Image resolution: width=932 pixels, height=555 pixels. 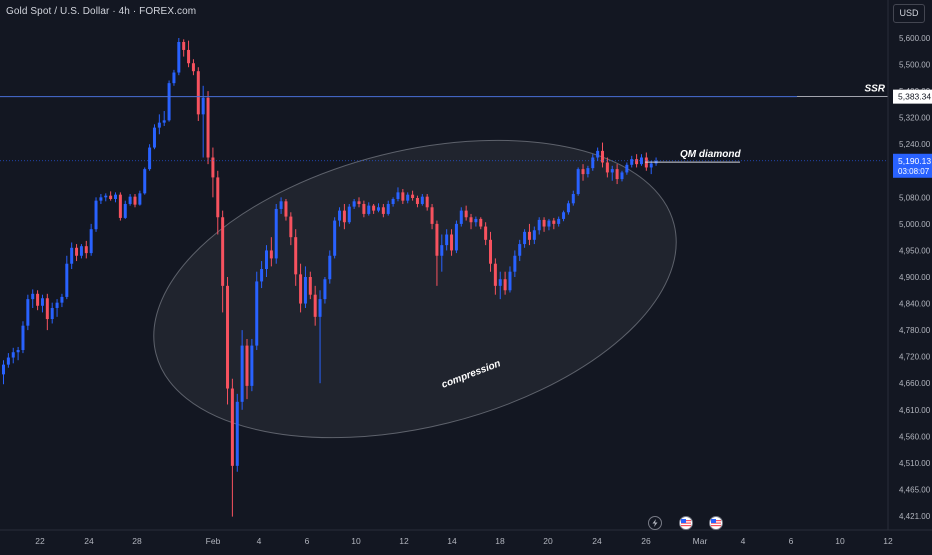 I want to click on price-tick-label: 5,240.00, so click(x=915, y=144).